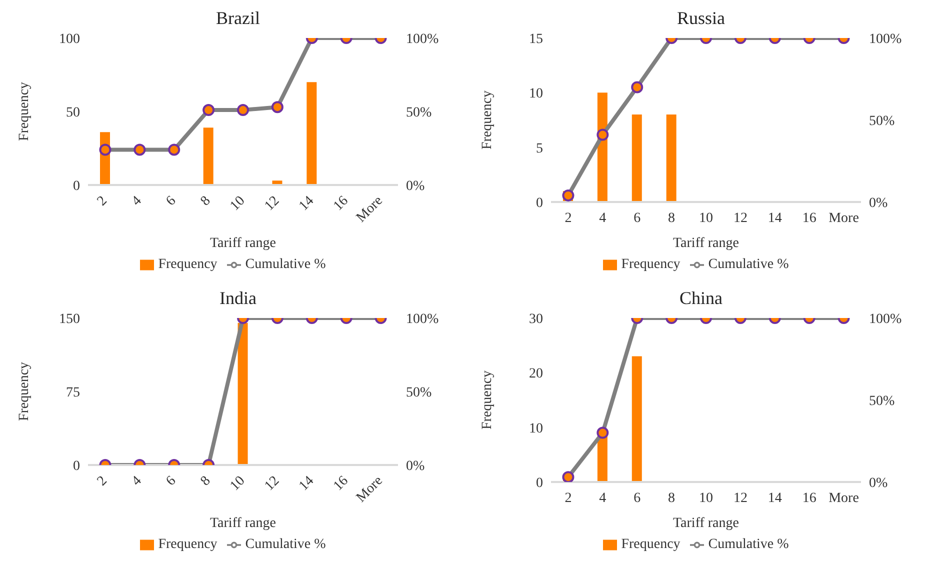 The width and height of the screenshot is (939, 577). What do you see at coordinates (536, 319) in the screenshot?
I see `y-tick-label: 30` at bounding box center [536, 319].